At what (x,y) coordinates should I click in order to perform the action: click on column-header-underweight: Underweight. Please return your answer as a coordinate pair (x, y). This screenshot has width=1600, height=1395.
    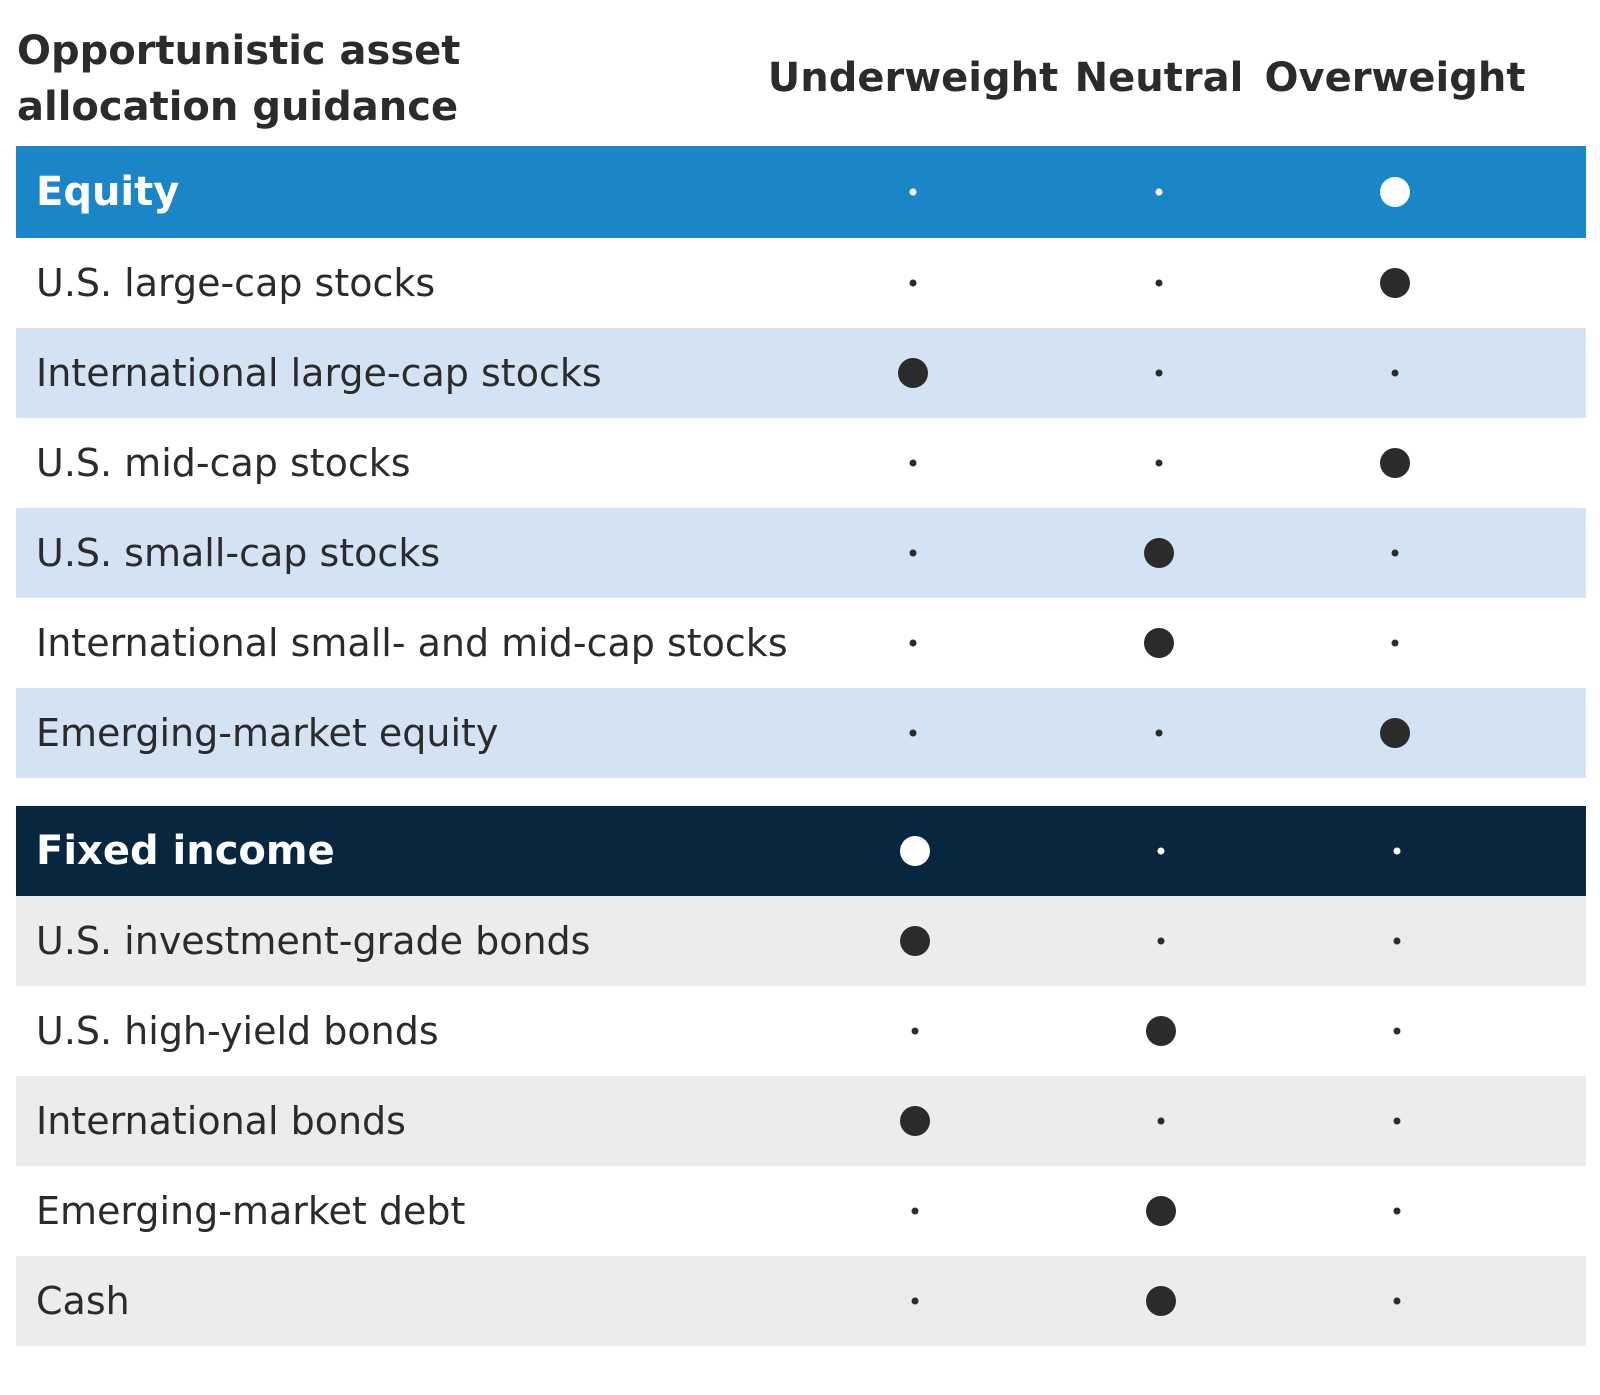
    Looking at the image, I should click on (913, 78).